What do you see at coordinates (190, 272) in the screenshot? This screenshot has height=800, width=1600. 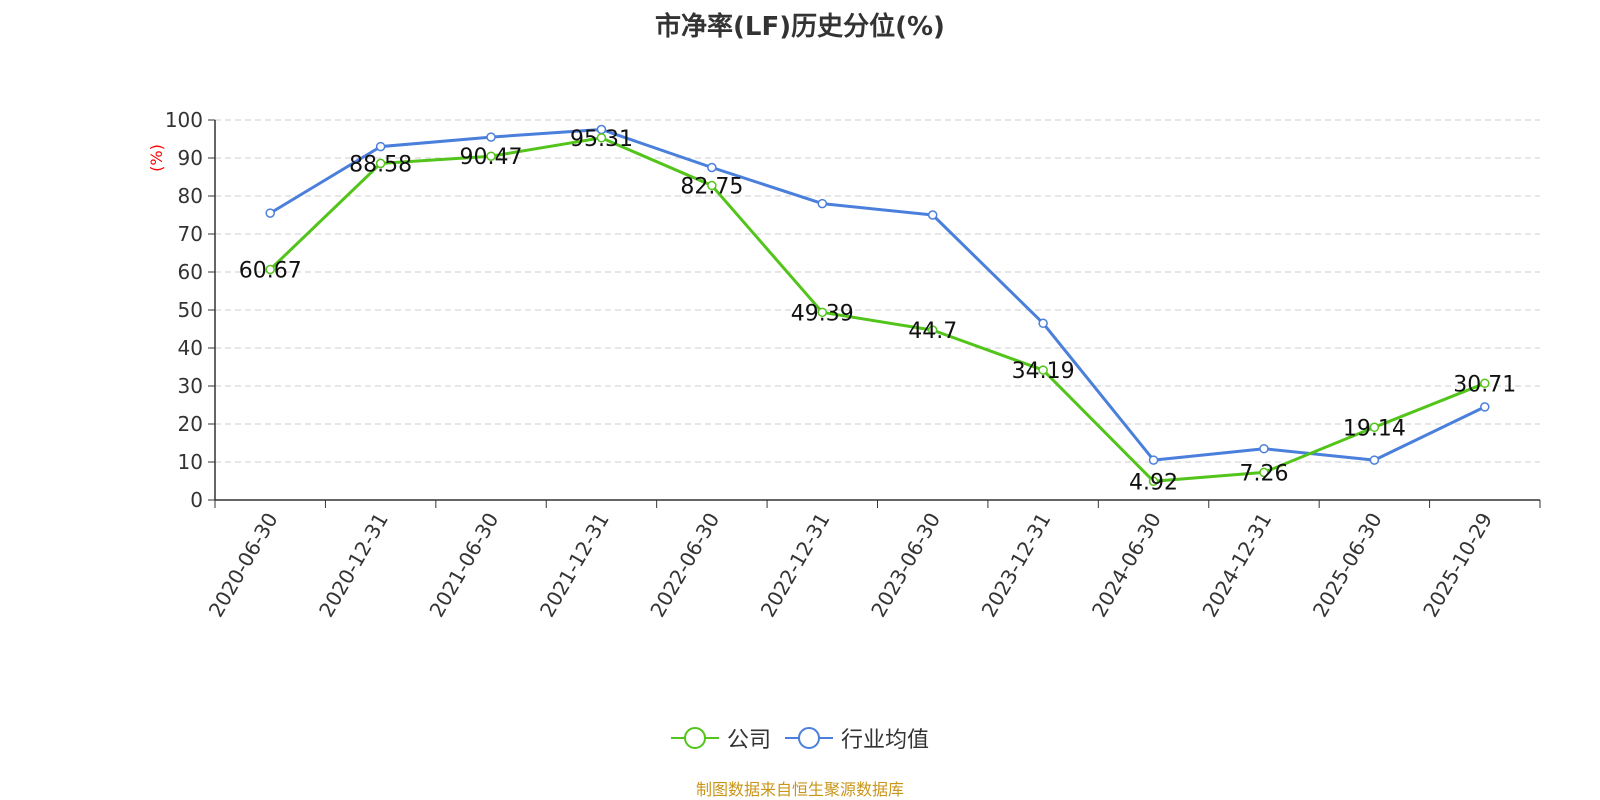 I see `y-tick-label: 60` at bounding box center [190, 272].